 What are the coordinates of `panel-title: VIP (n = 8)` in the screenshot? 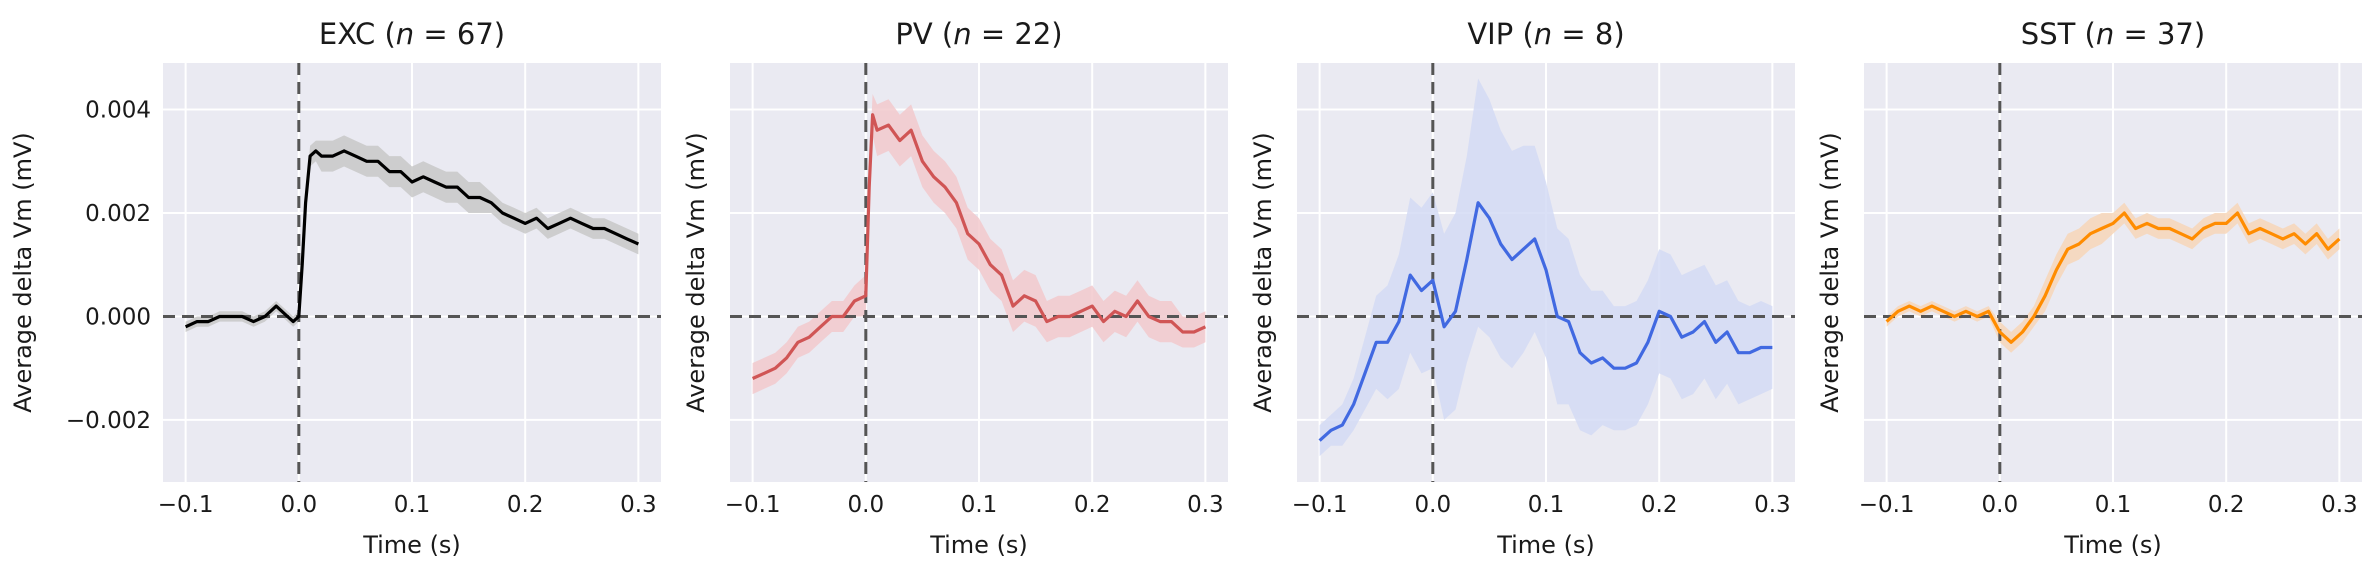 It's located at (1545, 34).